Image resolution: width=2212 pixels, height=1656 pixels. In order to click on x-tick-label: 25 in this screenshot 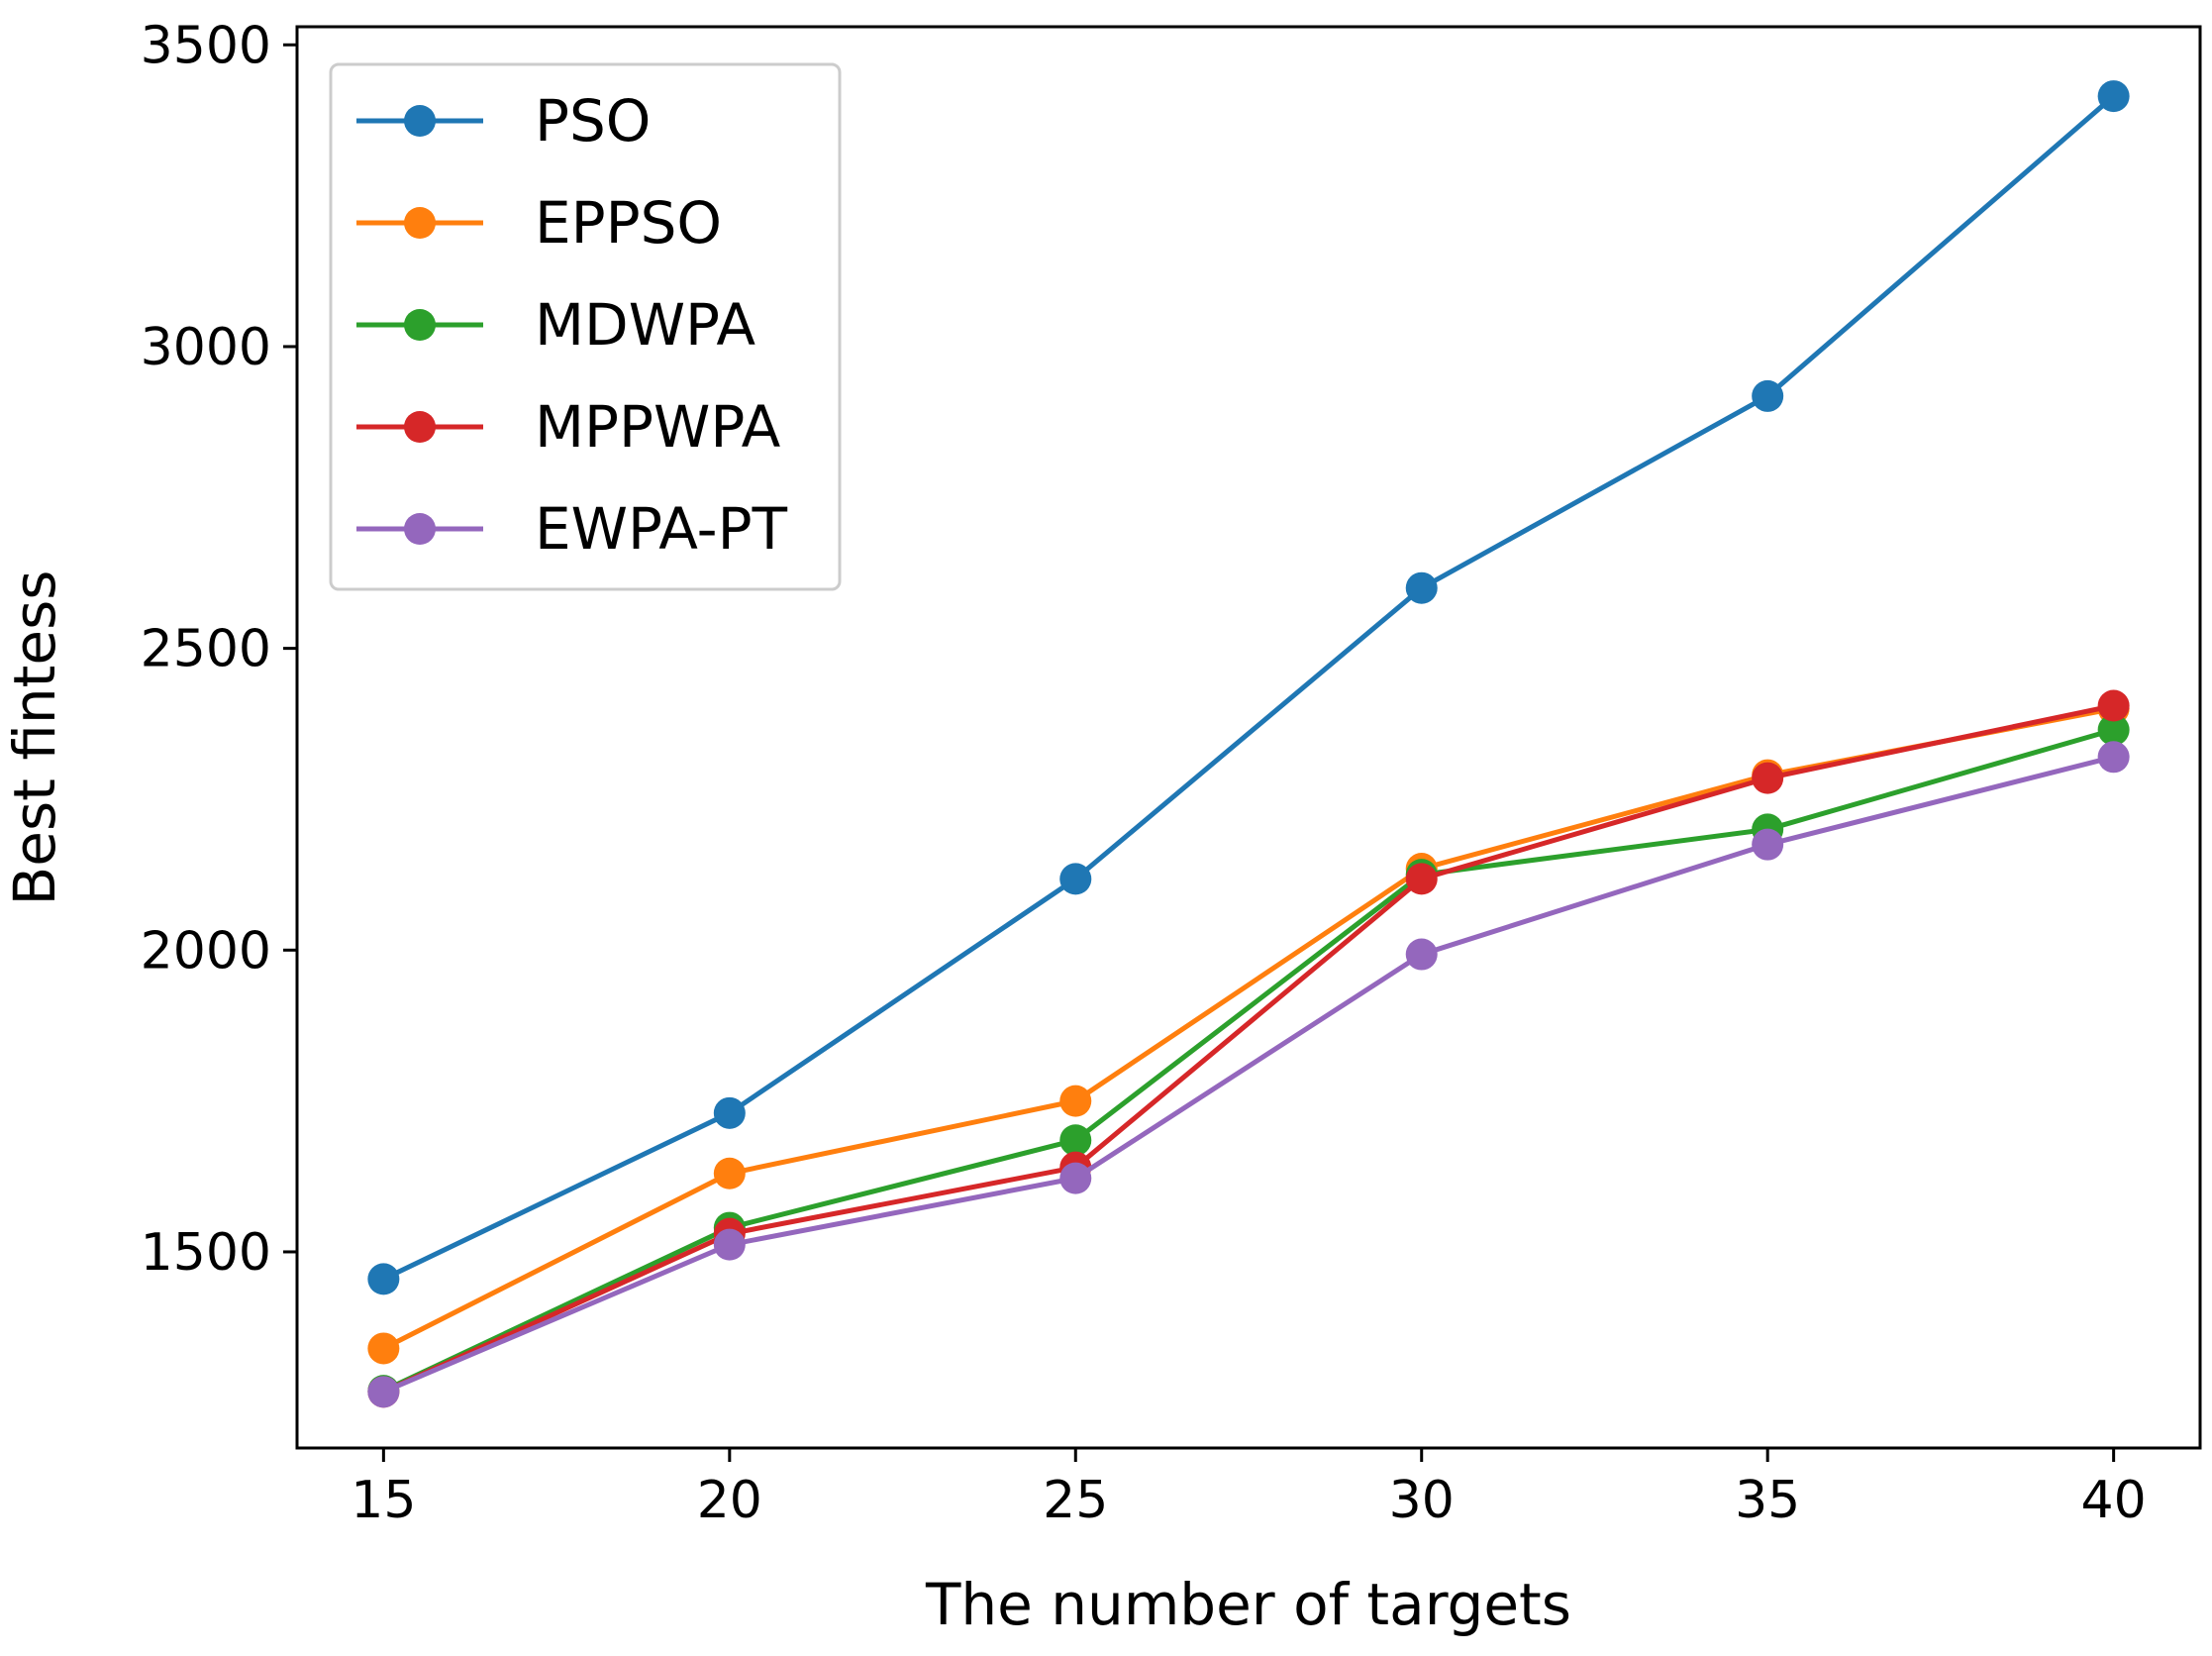, I will do `click(1075, 1500)`.